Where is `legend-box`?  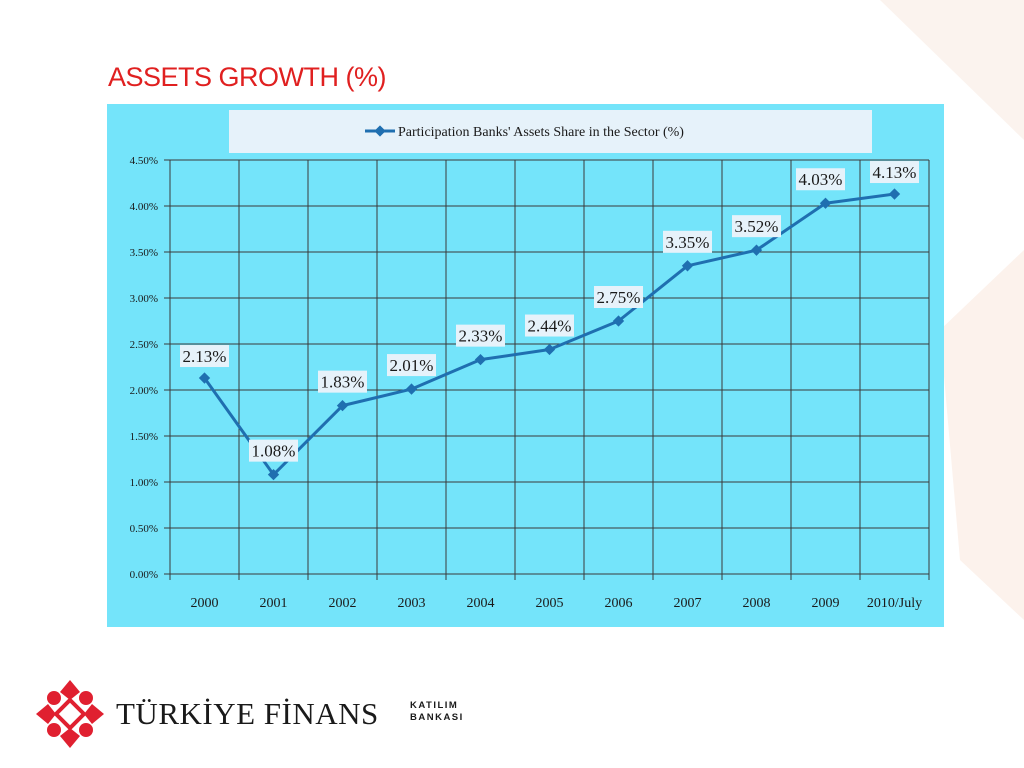
legend-box is located at coordinates (550, 131).